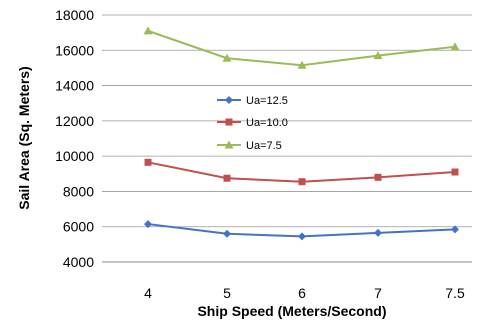  What do you see at coordinates (78, 262) in the screenshot?
I see `y-tick-label: 4000` at bounding box center [78, 262].